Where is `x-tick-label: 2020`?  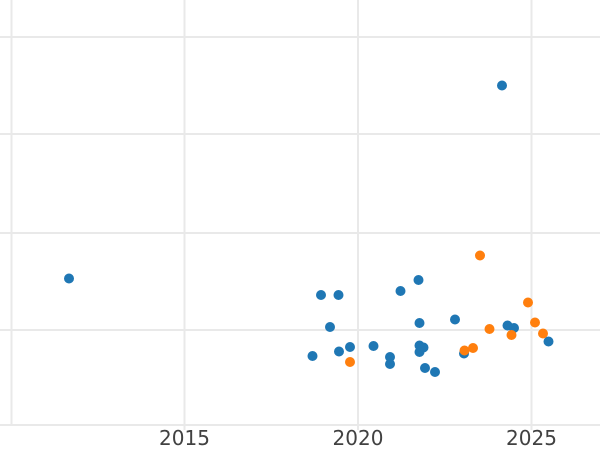 x-tick-label: 2020 is located at coordinates (358, 438).